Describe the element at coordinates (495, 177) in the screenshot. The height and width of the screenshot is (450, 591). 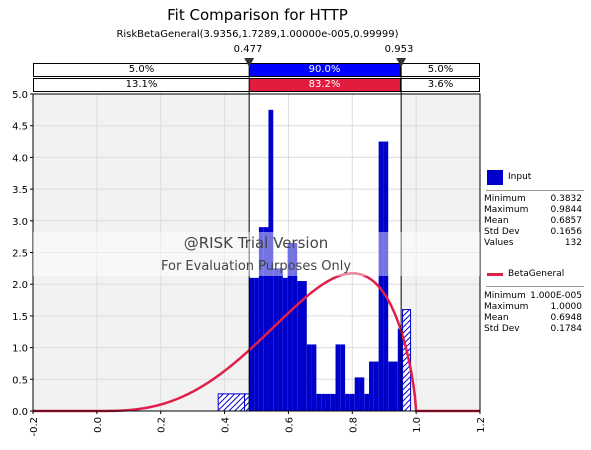
I see `legend-input-swatch` at that location.